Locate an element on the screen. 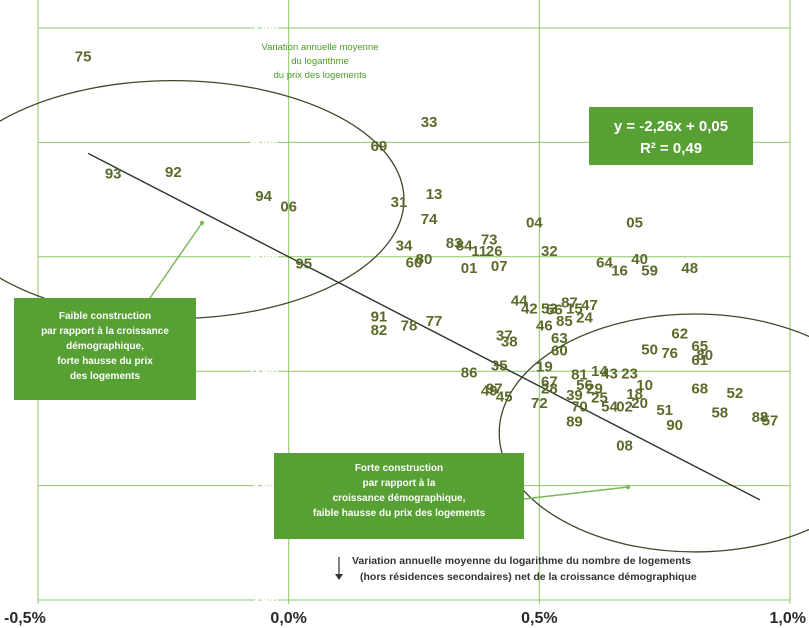 The width and height of the screenshot is (809, 628). point-label-20: 20 is located at coordinates (639, 403).